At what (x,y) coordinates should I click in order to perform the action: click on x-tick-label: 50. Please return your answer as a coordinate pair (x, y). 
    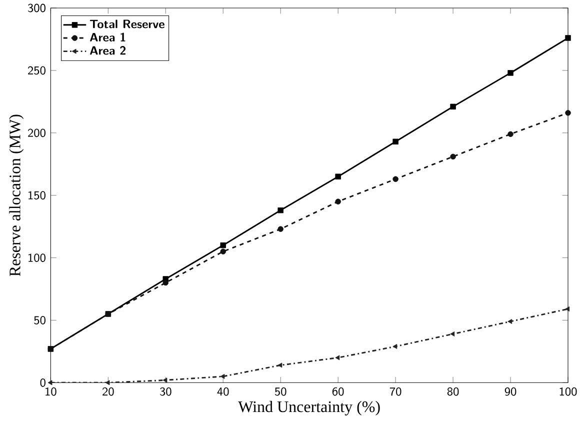
    Looking at the image, I should click on (280, 392).